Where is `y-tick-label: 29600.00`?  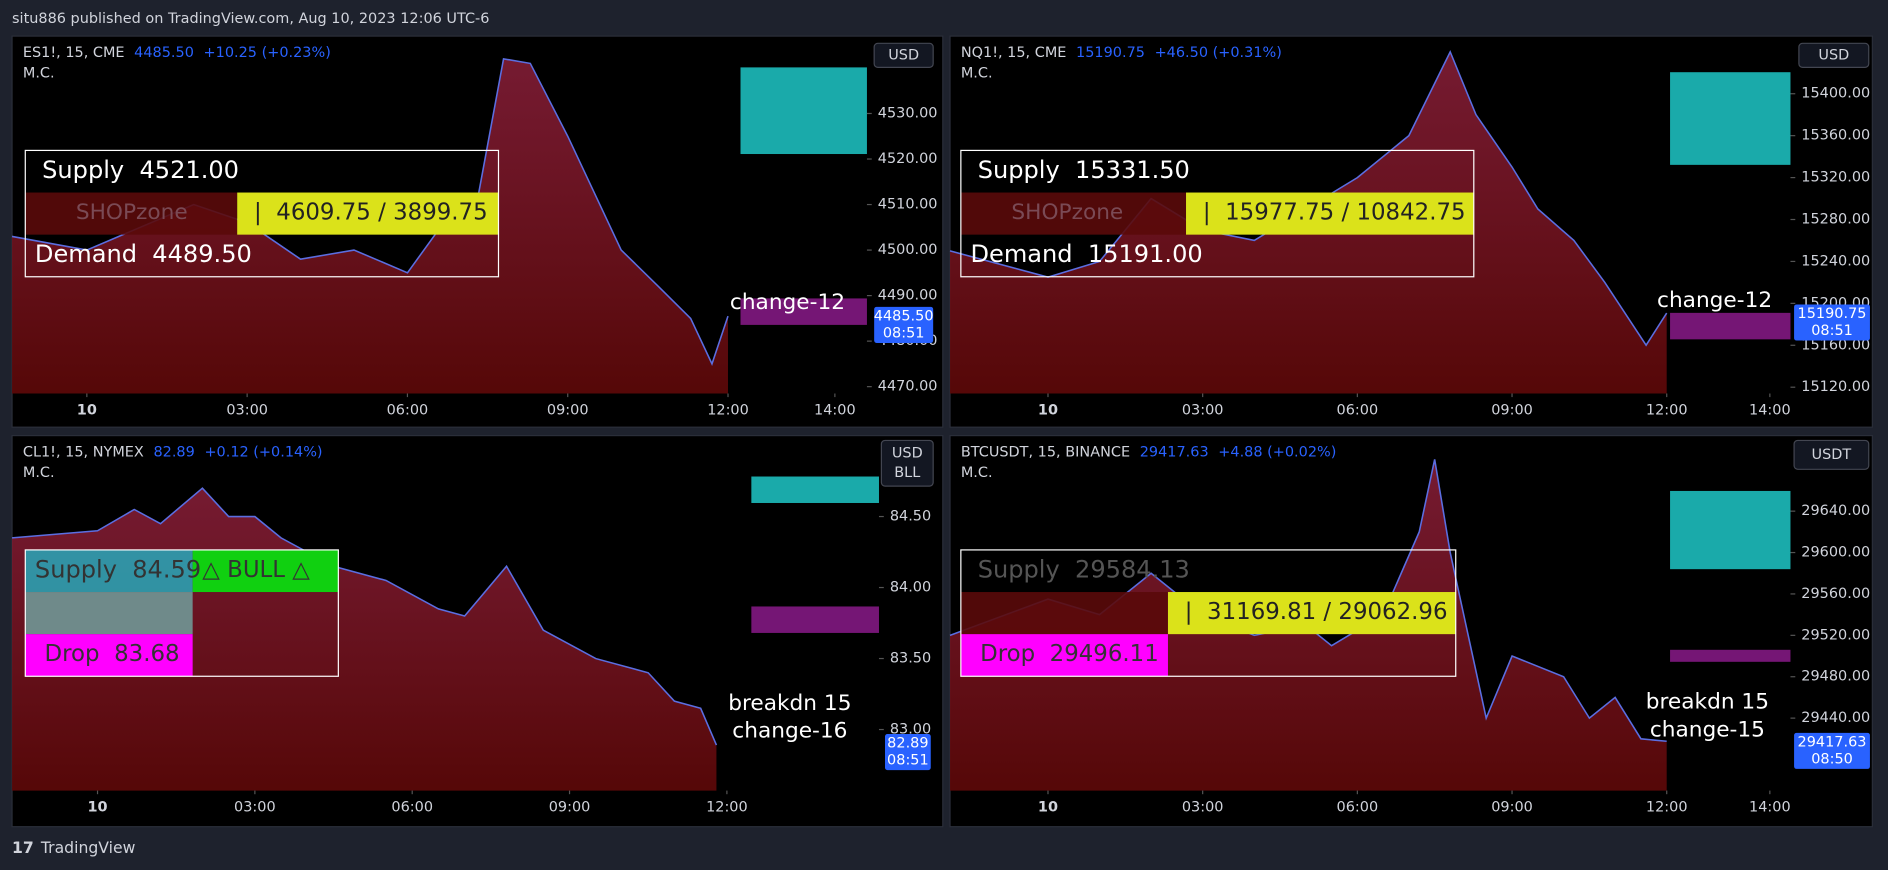 y-tick-label: 29600.00 is located at coordinates (1835, 553).